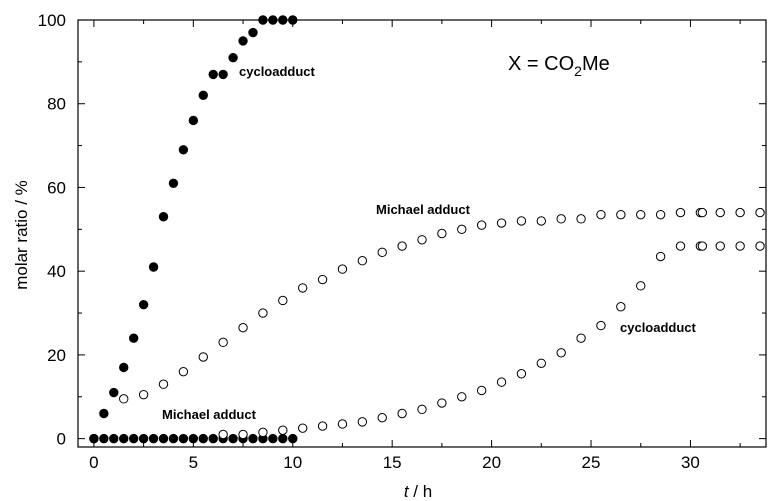 This screenshot has height=501, width=768. What do you see at coordinates (578, 71) in the screenshot?
I see `formula-subscript: 2` at bounding box center [578, 71].